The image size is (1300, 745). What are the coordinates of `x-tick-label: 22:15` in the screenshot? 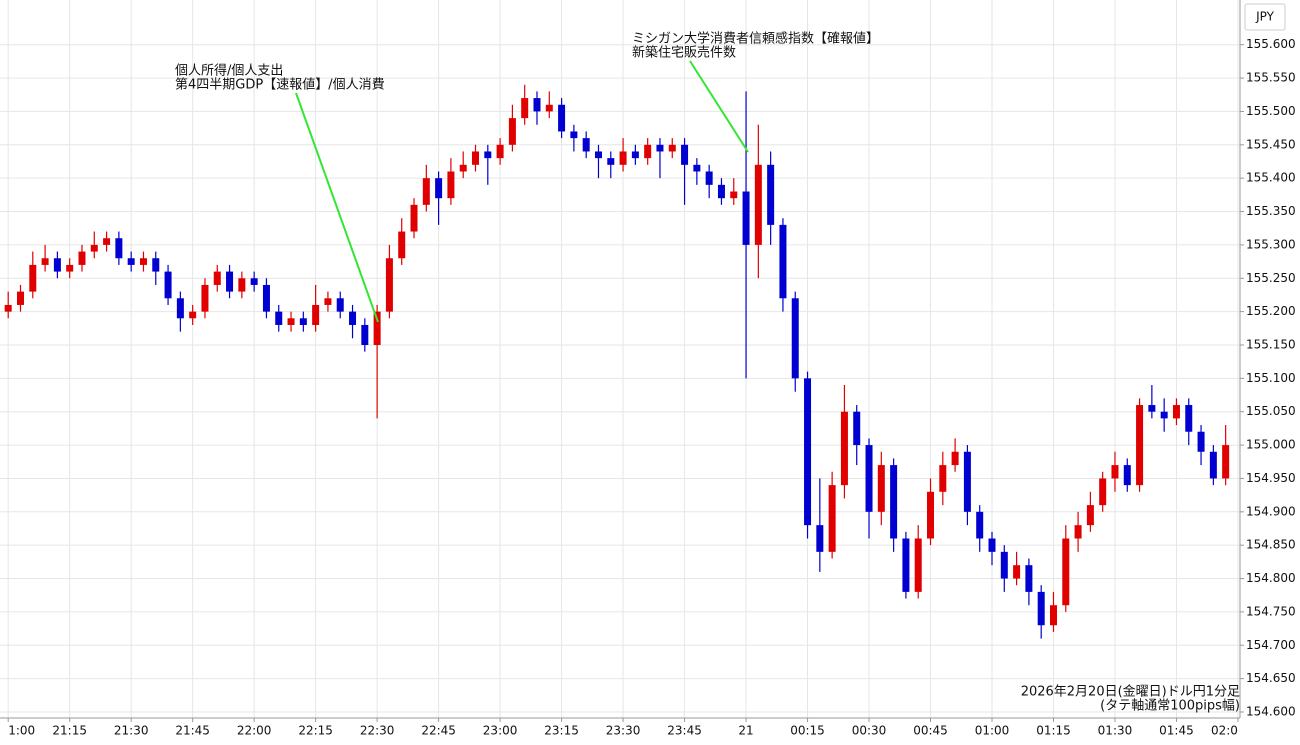 It's located at (315, 731).